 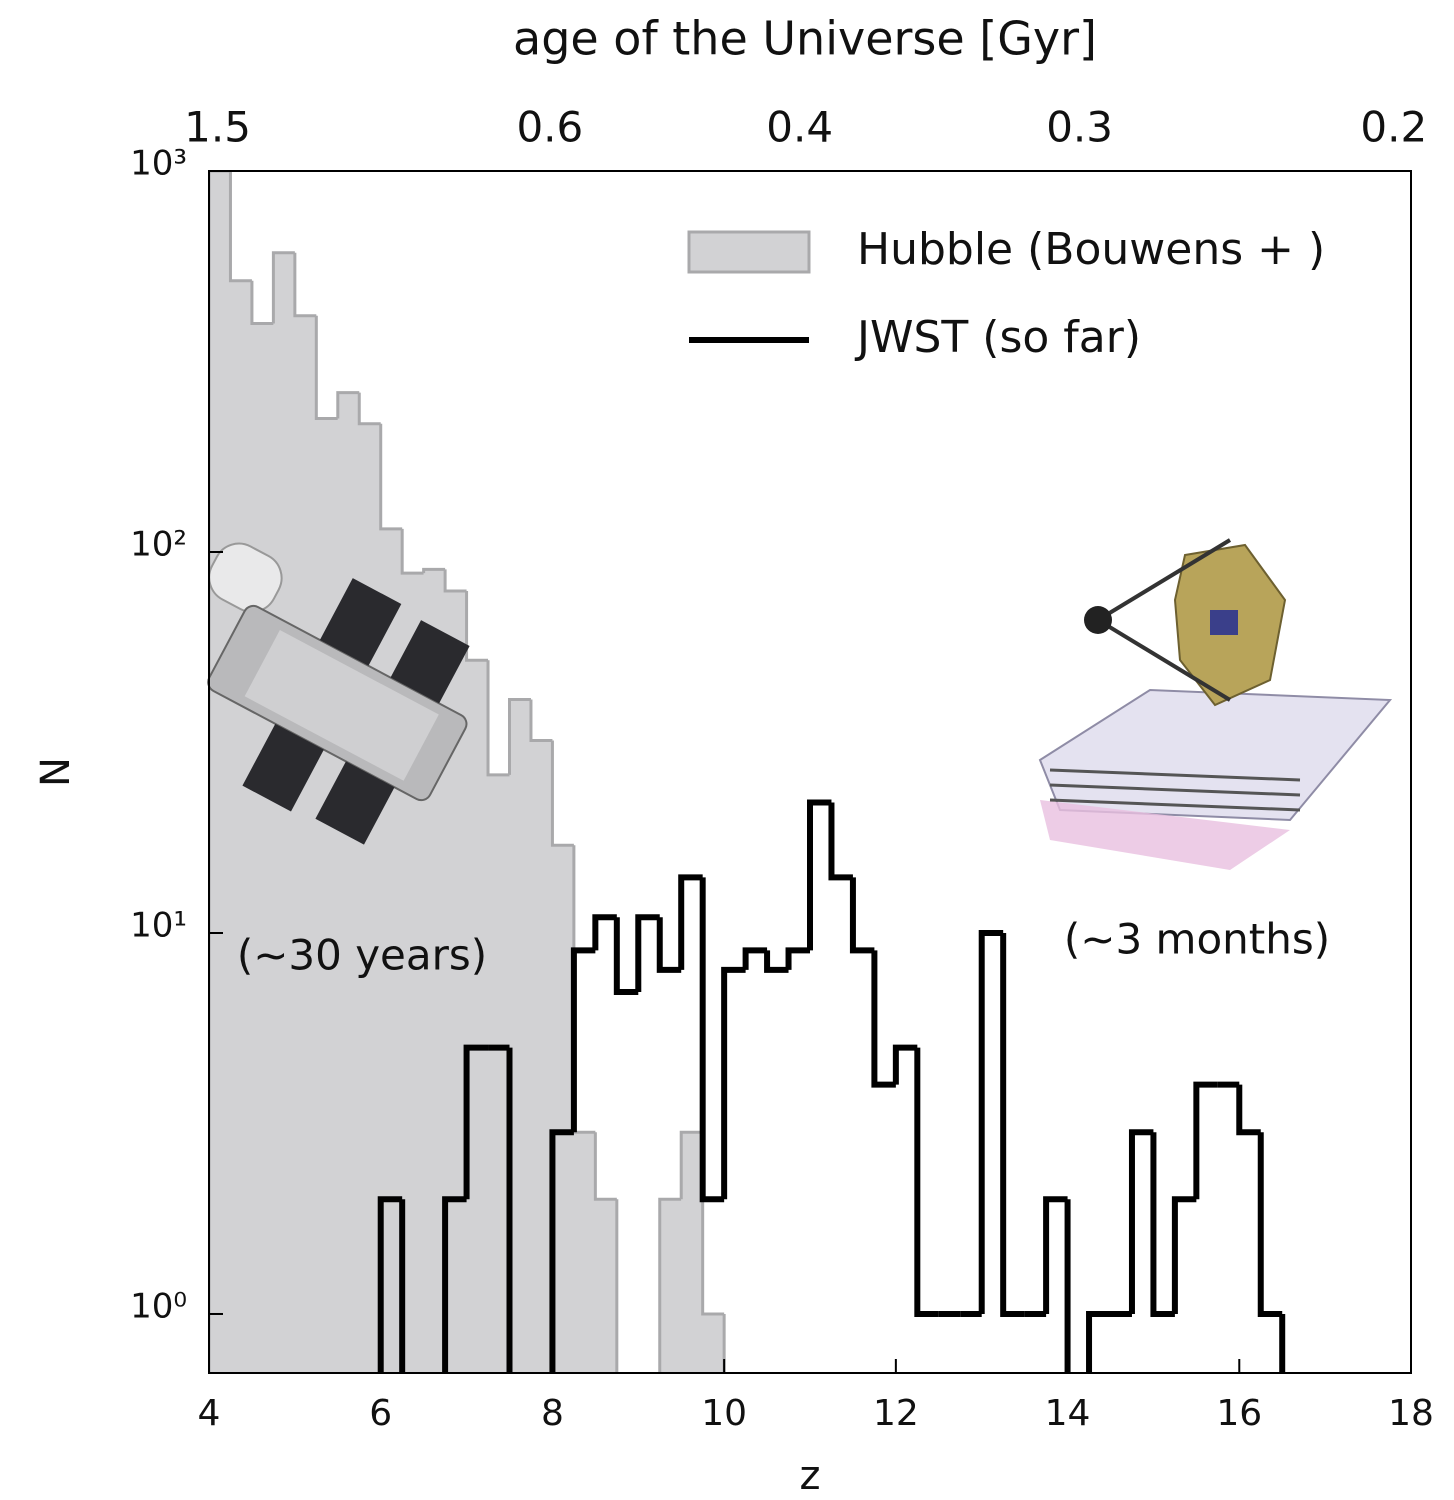 What do you see at coordinates (158, 925) in the screenshot?
I see `y-tick-label: 10¹` at bounding box center [158, 925].